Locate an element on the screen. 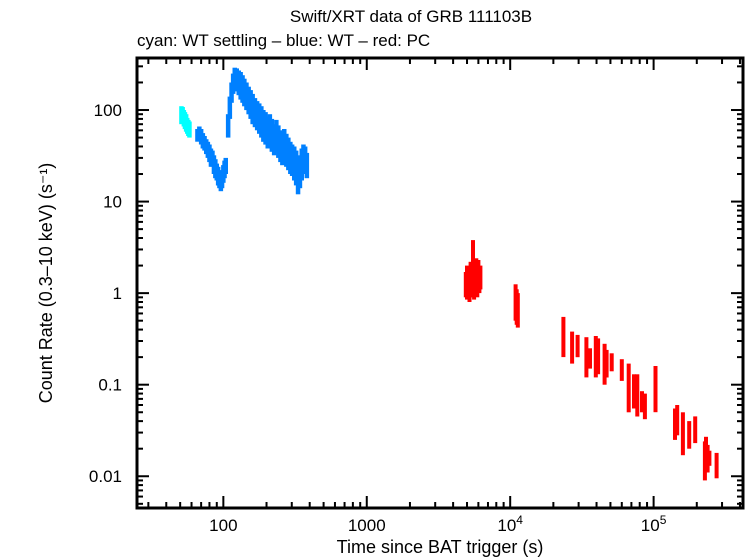  series-wt is located at coordinates (252, 131).